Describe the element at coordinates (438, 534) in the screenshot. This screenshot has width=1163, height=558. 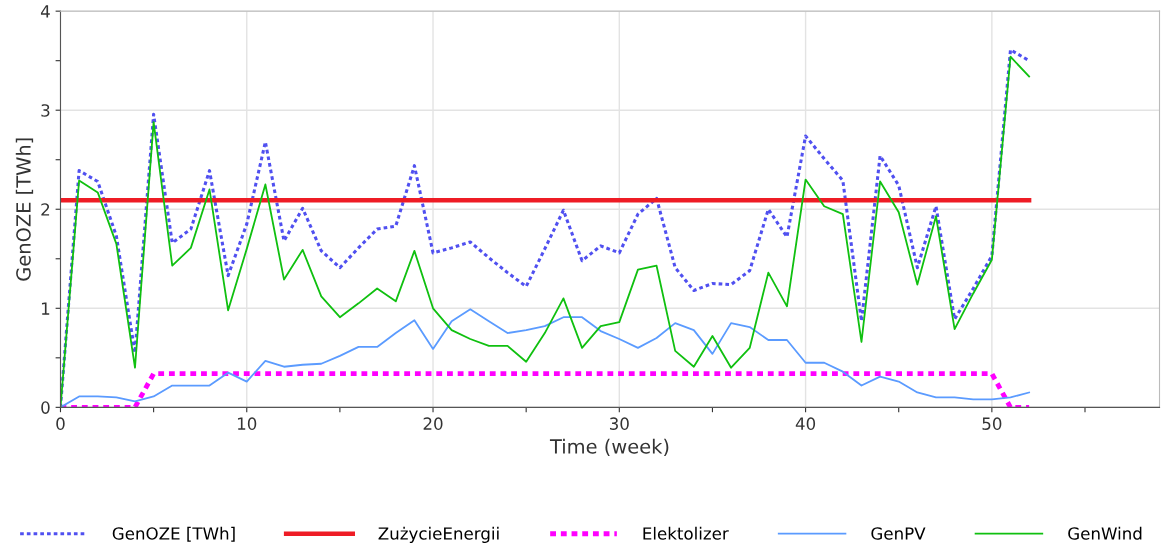
I see `legend-label: ZużycieEnergii` at that location.